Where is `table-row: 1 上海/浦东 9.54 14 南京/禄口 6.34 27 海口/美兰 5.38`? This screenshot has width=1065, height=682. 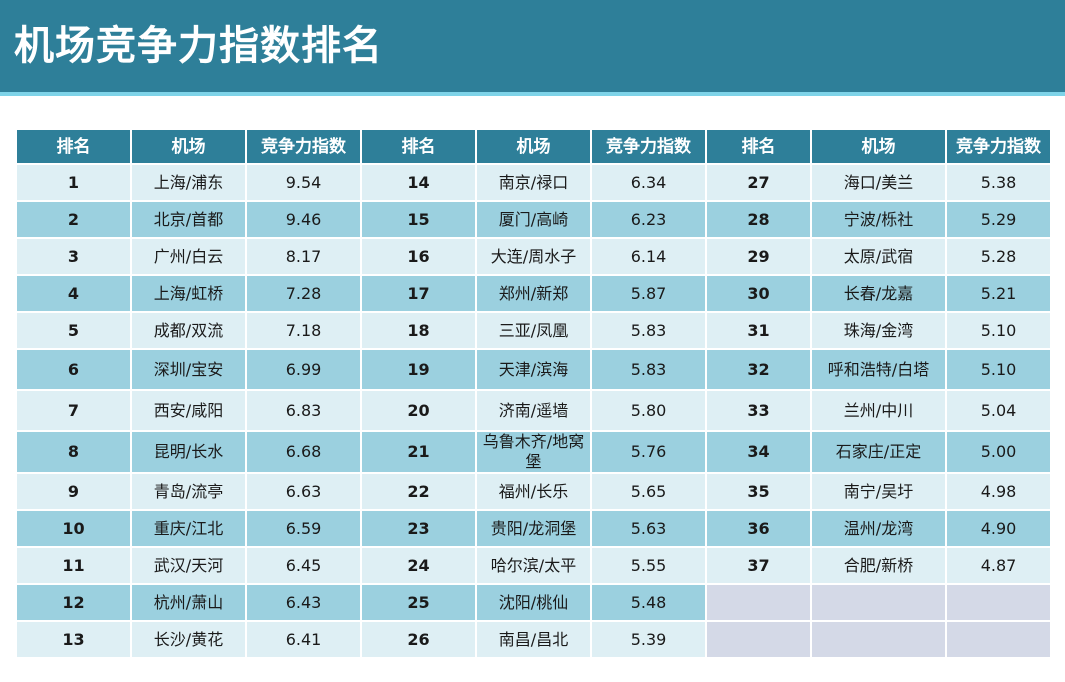
table-row: 1 上海/浦东 9.54 14 南京/禄口 6.34 27 海口/美兰 5.38 is located at coordinates (533, 182).